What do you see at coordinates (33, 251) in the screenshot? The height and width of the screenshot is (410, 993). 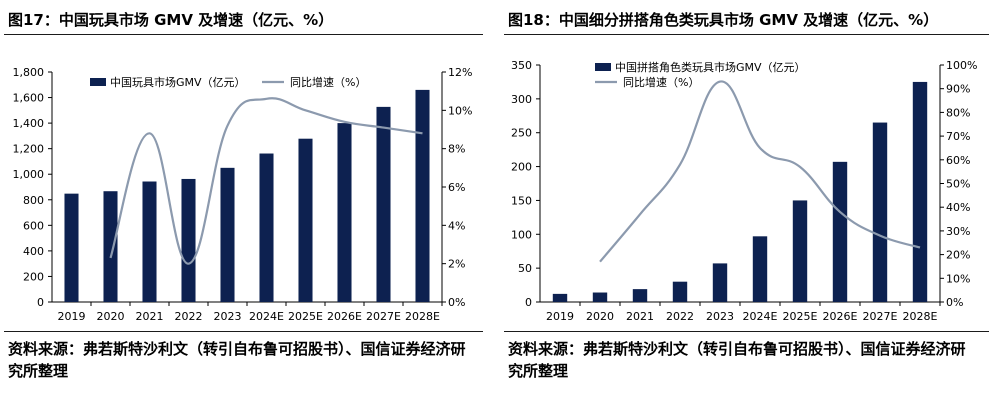 I see `y-left-tick-label: 400` at bounding box center [33, 251].